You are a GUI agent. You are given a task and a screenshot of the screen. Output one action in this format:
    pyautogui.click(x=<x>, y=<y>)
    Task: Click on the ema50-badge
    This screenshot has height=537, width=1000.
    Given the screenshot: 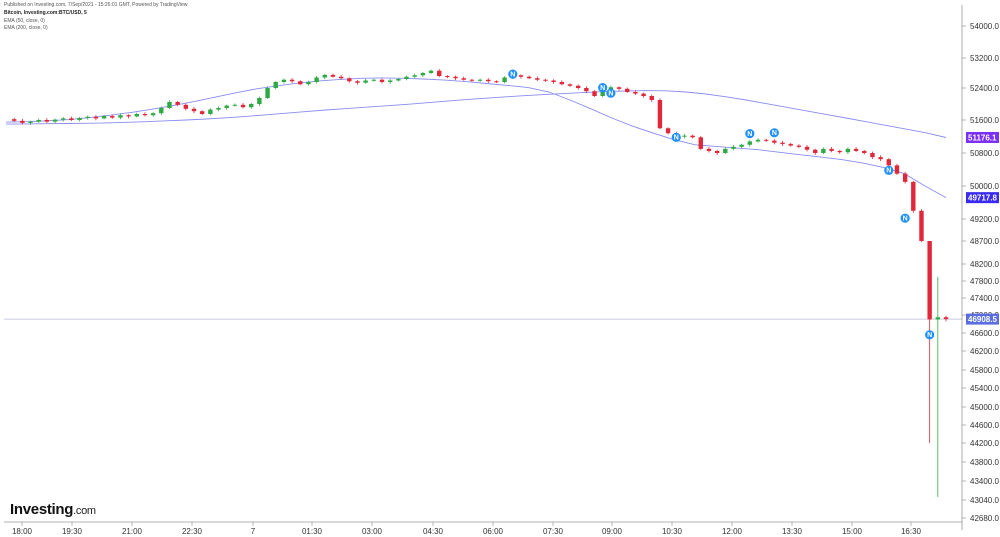 What is the action you would take?
    pyautogui.click(x=982, y=198)
    